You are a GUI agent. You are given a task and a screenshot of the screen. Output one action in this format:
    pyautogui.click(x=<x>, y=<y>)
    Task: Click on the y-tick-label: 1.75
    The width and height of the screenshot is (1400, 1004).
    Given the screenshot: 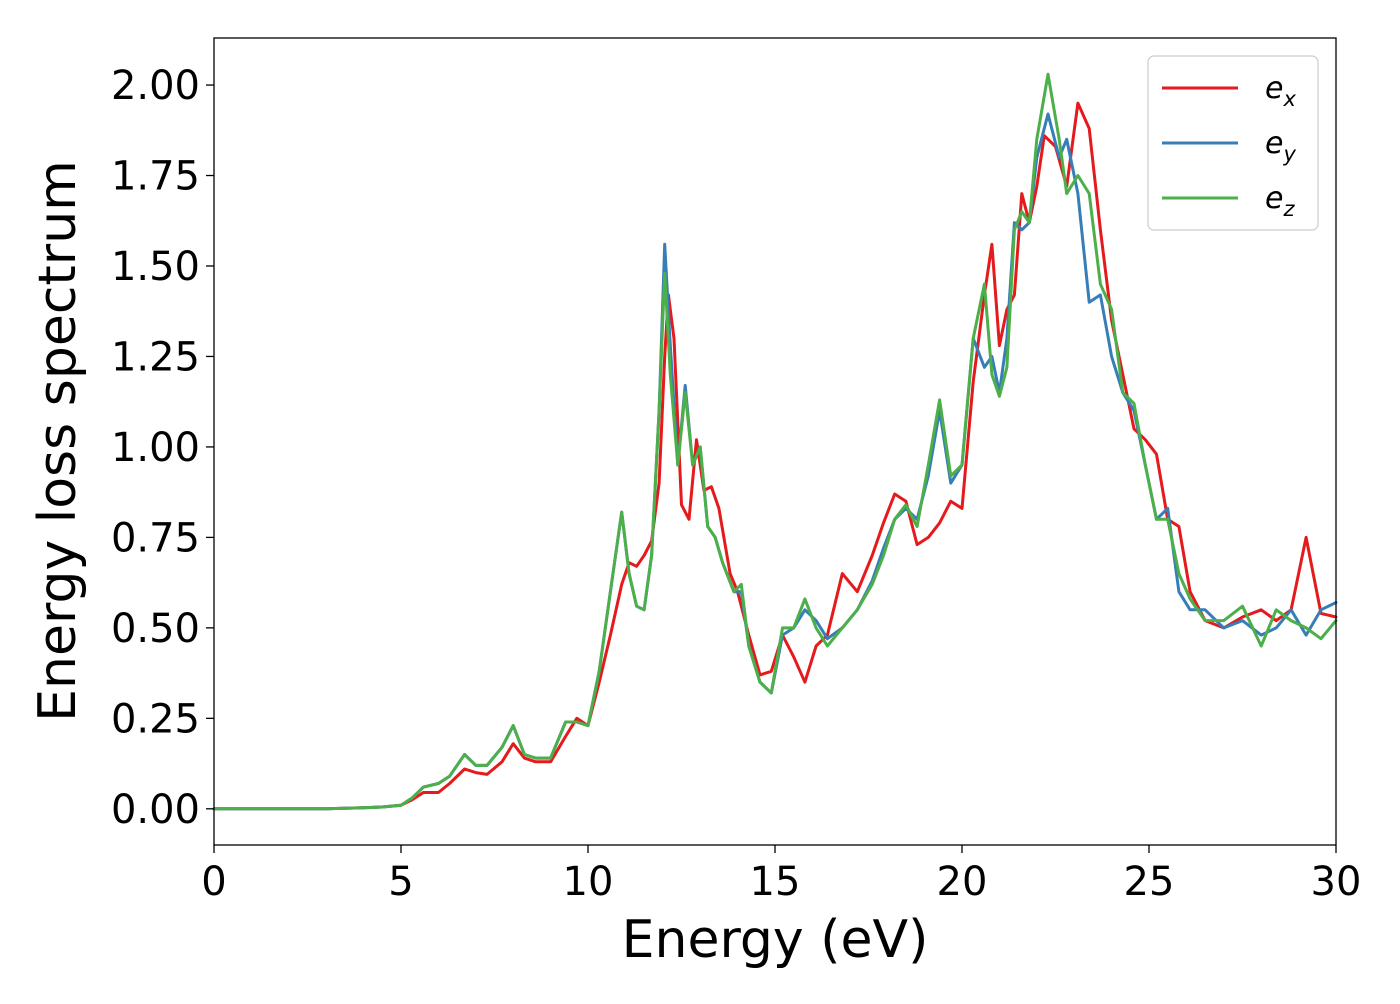 What is the action you would take?
    pyautogui.click(x=155, y=177)
    